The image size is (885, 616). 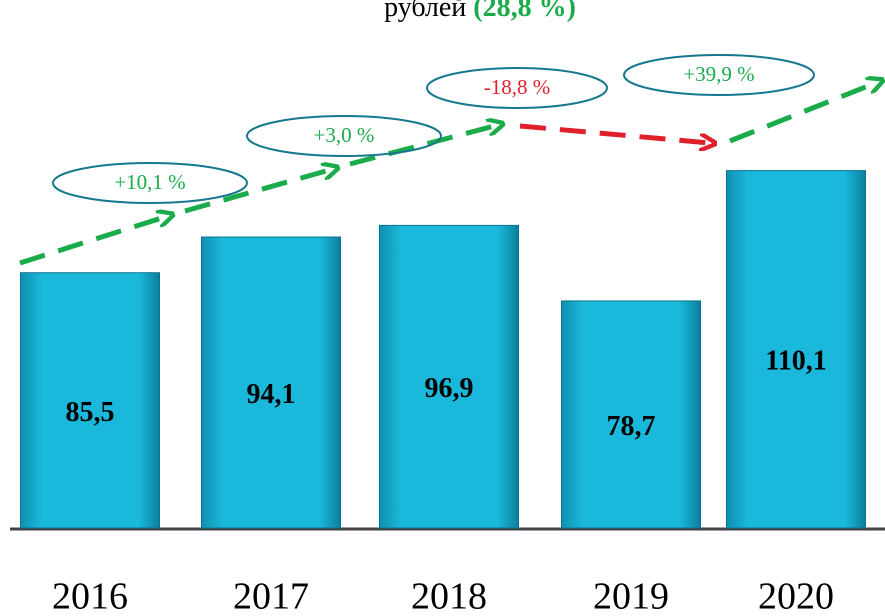 What do you see at coordinates (796, 596) in the screenshot?
I see `x-tick-label: 2020` at bounding box center [796, 596].